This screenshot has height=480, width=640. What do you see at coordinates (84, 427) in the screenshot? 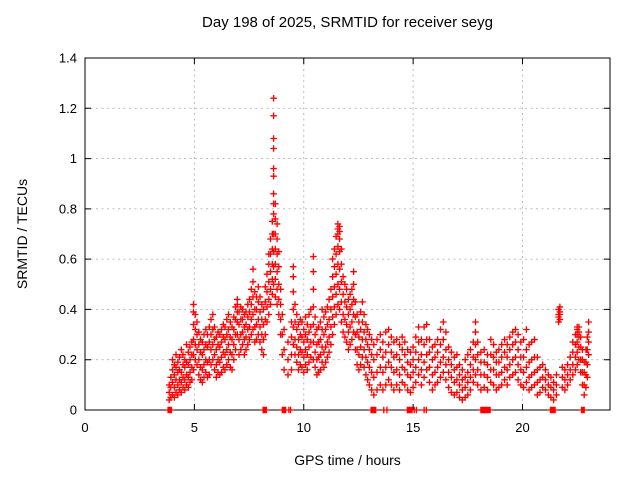
I see `x-tick-label: 0` at bounding box center [84, 427].